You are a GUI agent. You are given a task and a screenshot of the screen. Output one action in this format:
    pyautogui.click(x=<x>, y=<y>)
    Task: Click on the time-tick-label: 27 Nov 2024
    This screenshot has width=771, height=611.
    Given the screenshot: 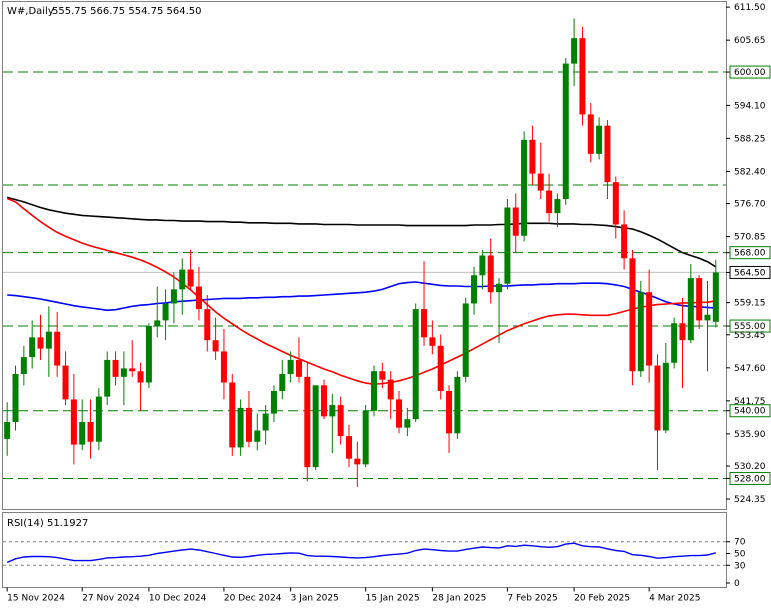 What is the action you would take?
    pyautogui.click(x=111, y=599)
    